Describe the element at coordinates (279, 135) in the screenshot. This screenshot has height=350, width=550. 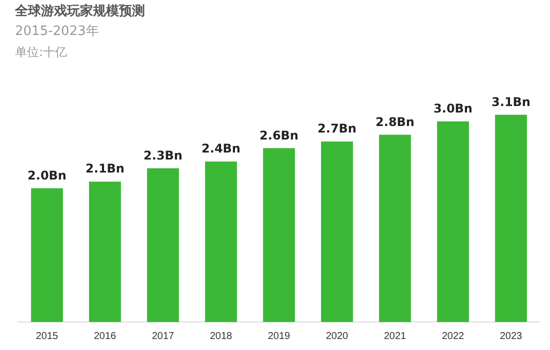
I see `data-label: 2.6Bn` at that location.